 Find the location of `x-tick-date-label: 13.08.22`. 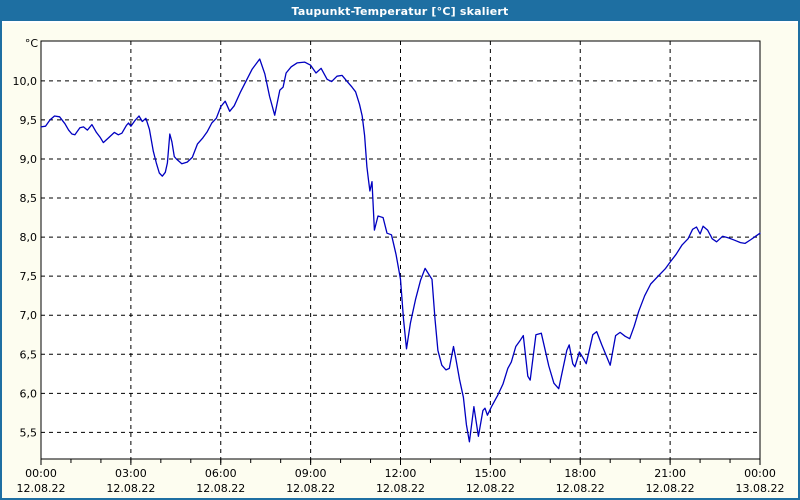

x-tick-date-label: 13.08.22 is located at coordinates (760, 488).